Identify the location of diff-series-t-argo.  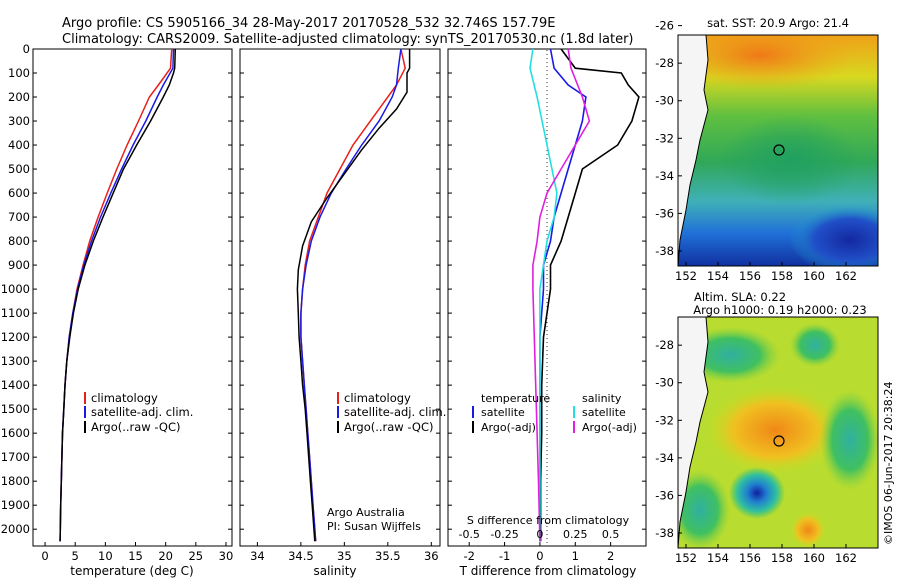
(589, 295).